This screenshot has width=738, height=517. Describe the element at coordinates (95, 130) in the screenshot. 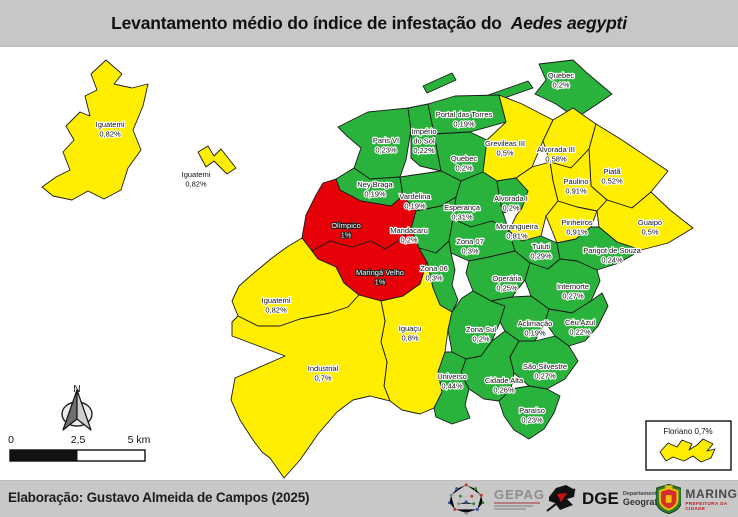

I see `region-iguatemi-west` at that location.